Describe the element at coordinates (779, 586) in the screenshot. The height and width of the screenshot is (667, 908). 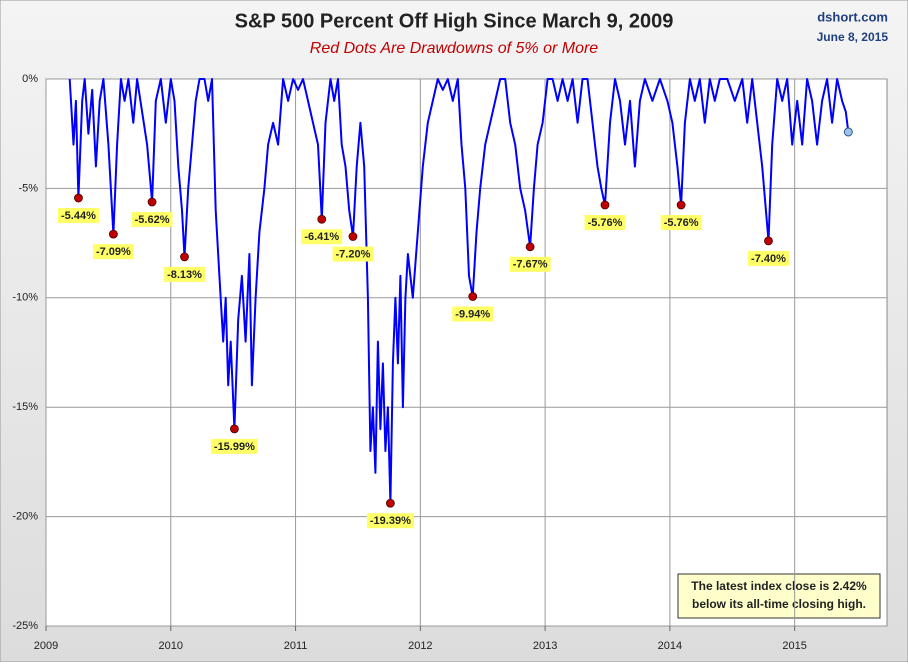
I see `annotation: The latest index close is 2.42%` at that location.